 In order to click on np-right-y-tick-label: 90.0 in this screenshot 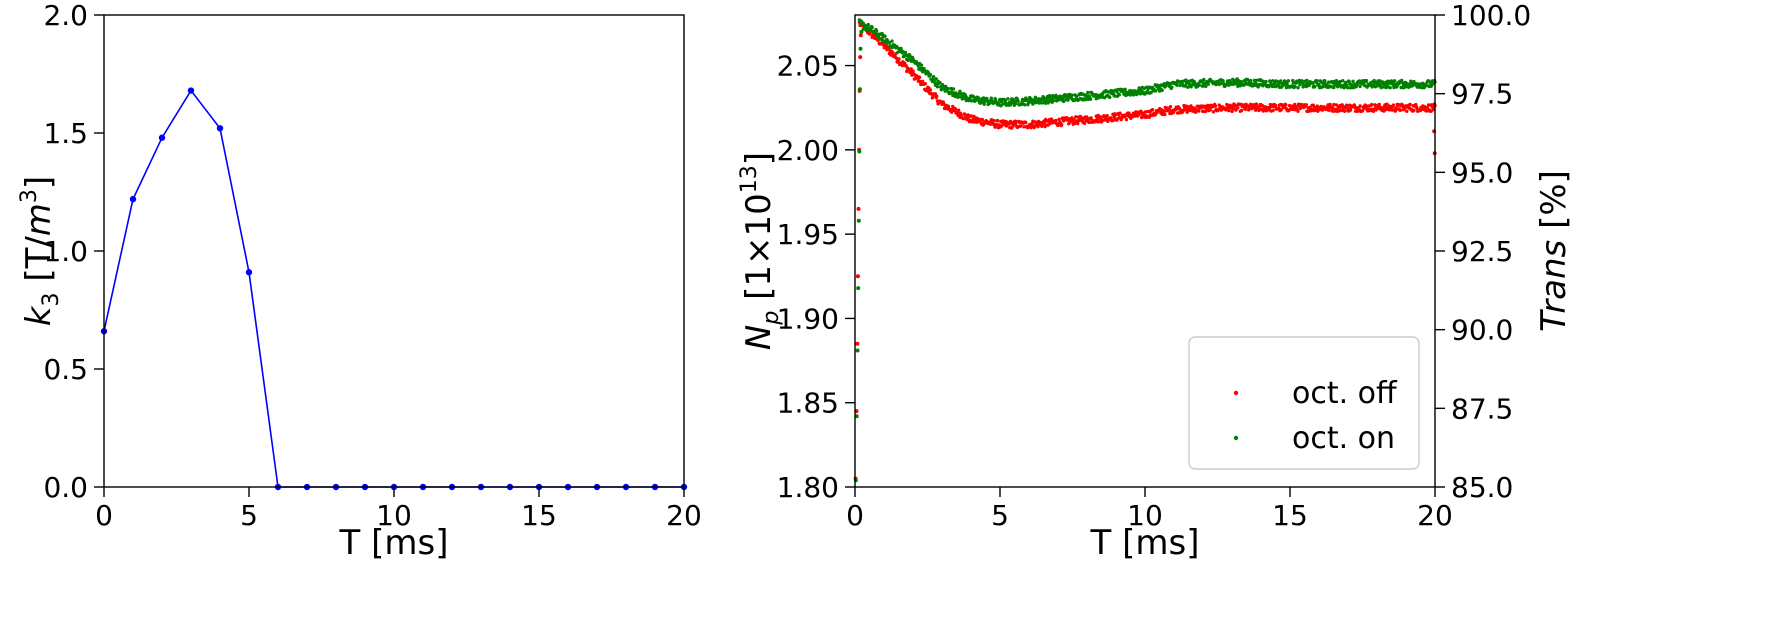, I will do `click(1482, 330)`.